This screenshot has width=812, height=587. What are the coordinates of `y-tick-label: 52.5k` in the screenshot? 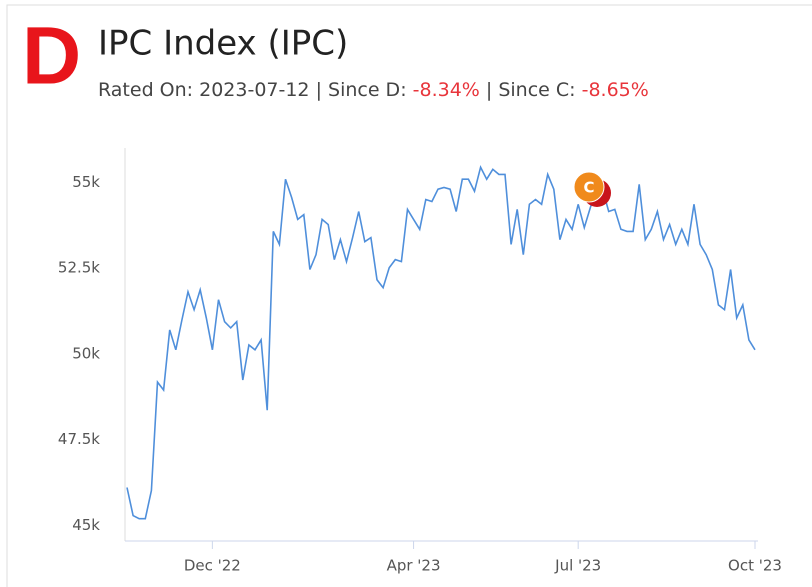 It's located at (79, 268).